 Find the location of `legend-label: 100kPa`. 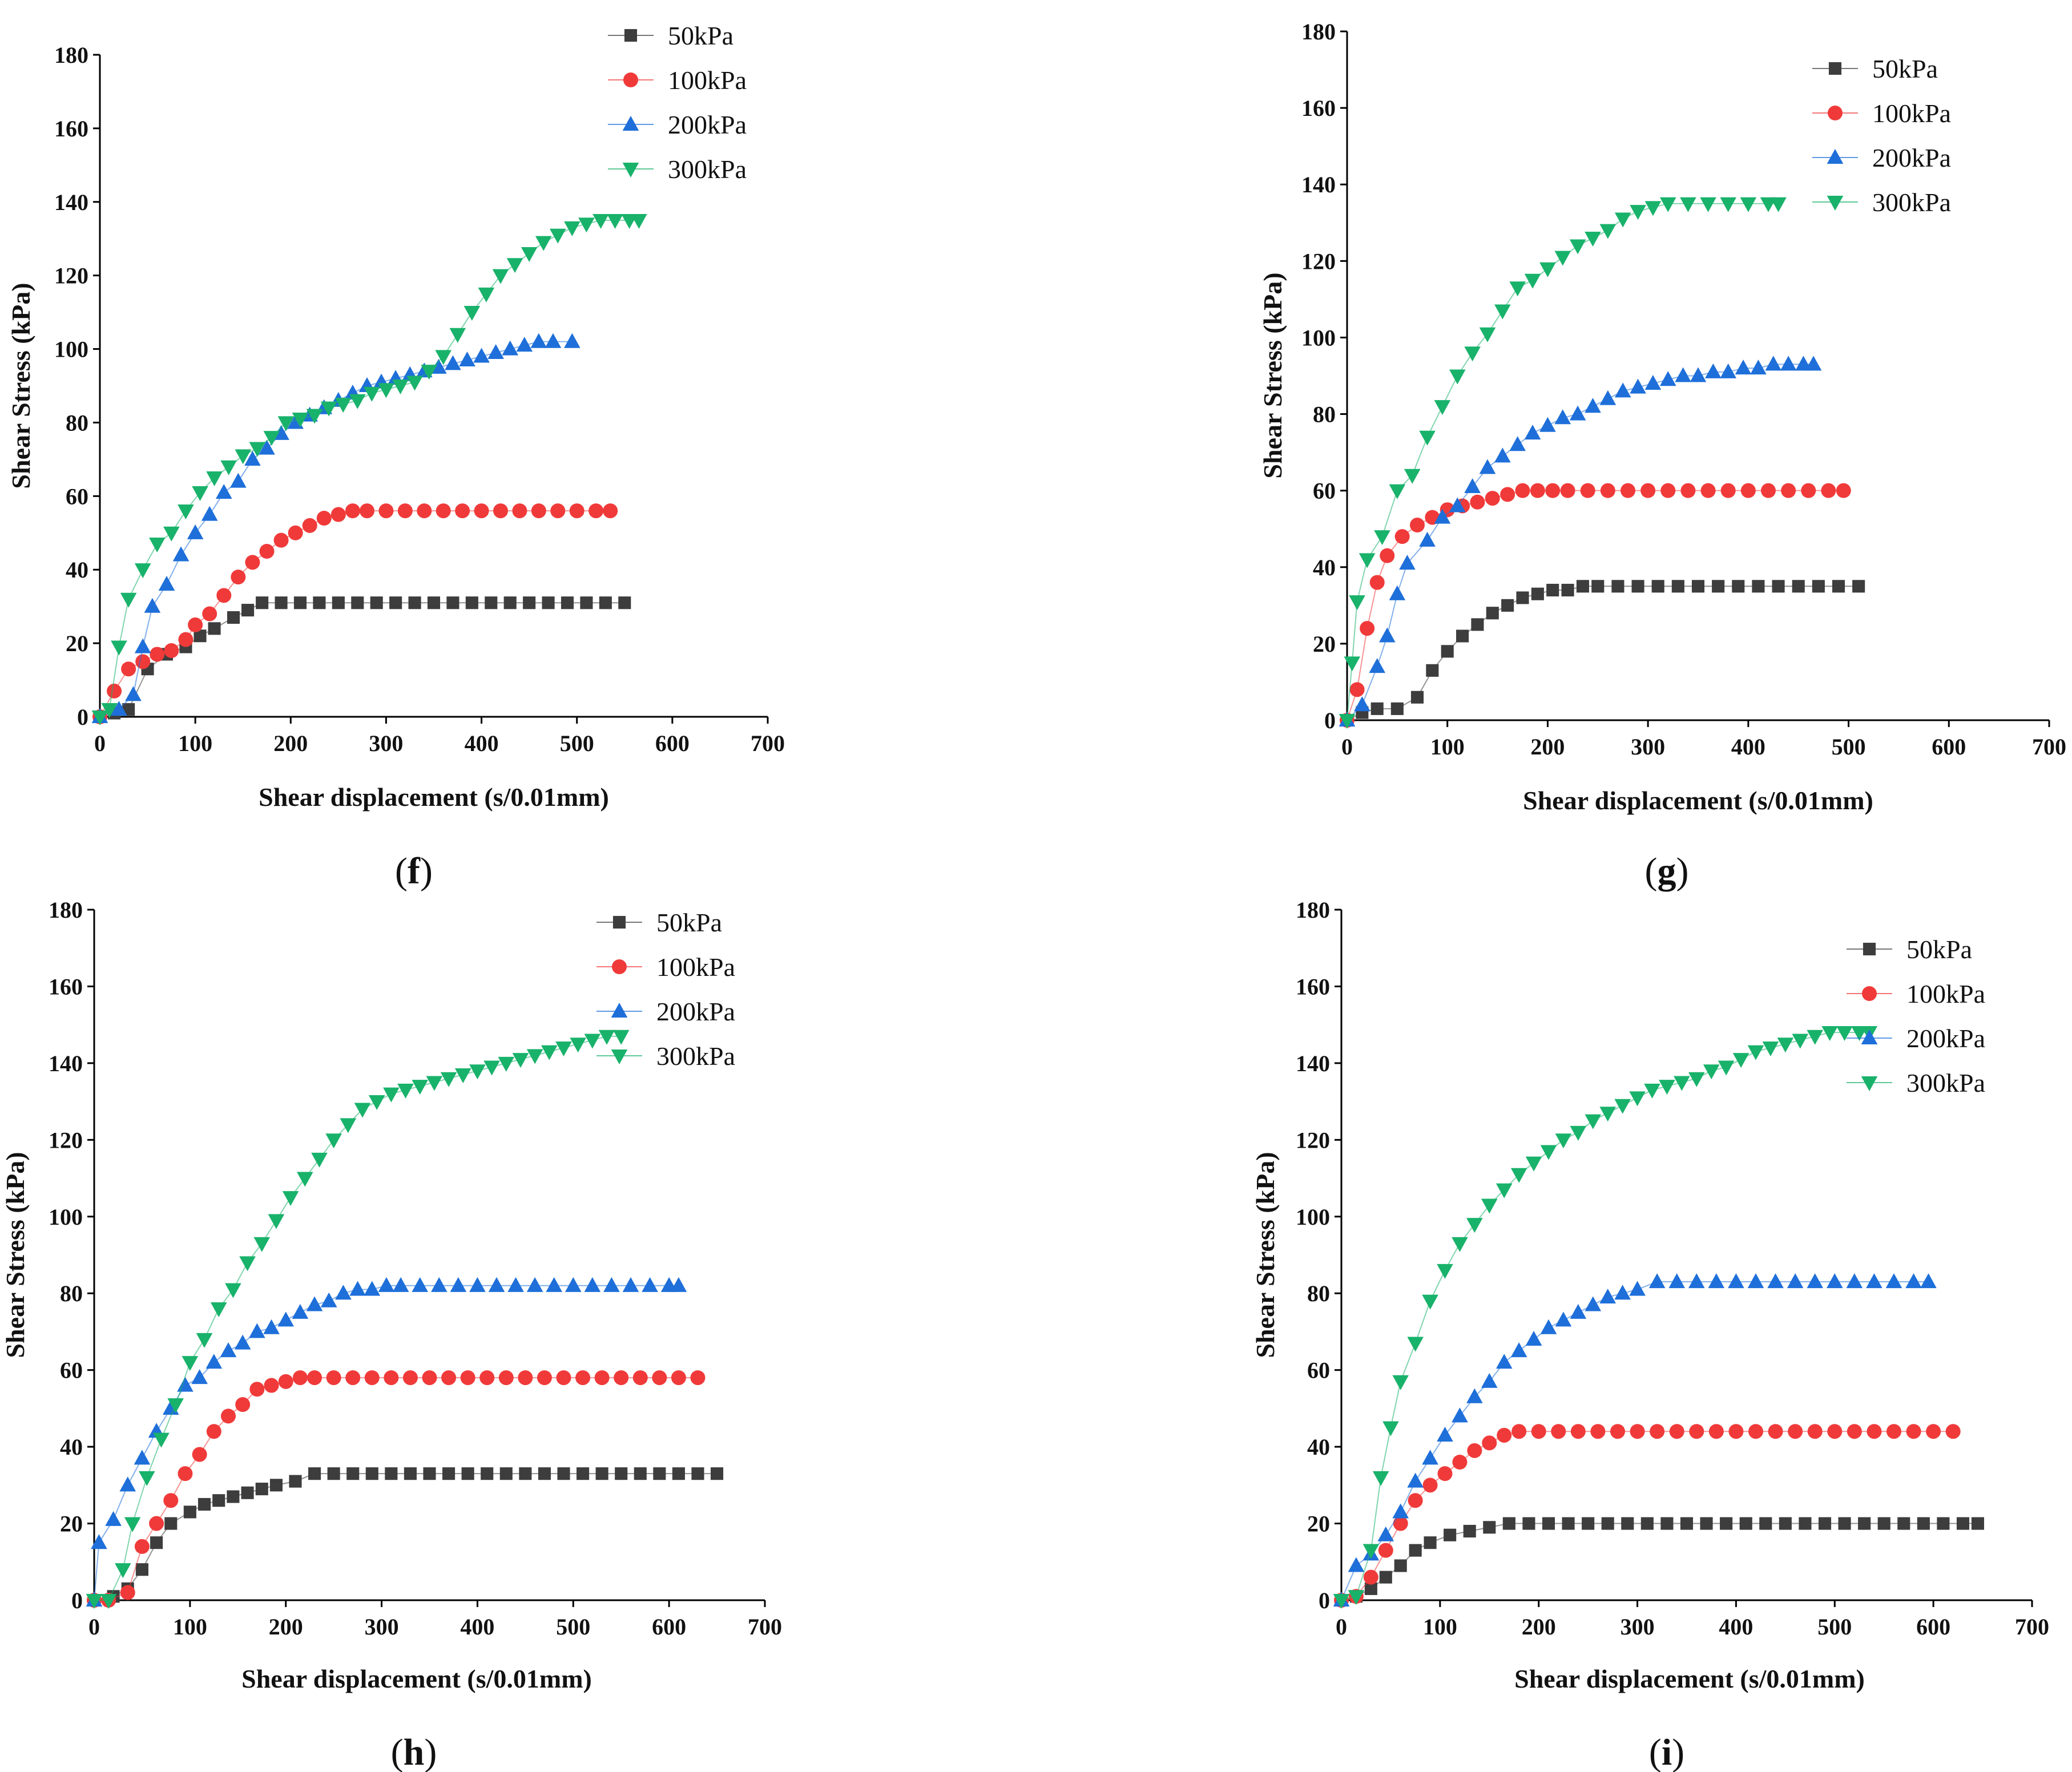

legend-label: 100kPa is located at coordinates (1912, 113).